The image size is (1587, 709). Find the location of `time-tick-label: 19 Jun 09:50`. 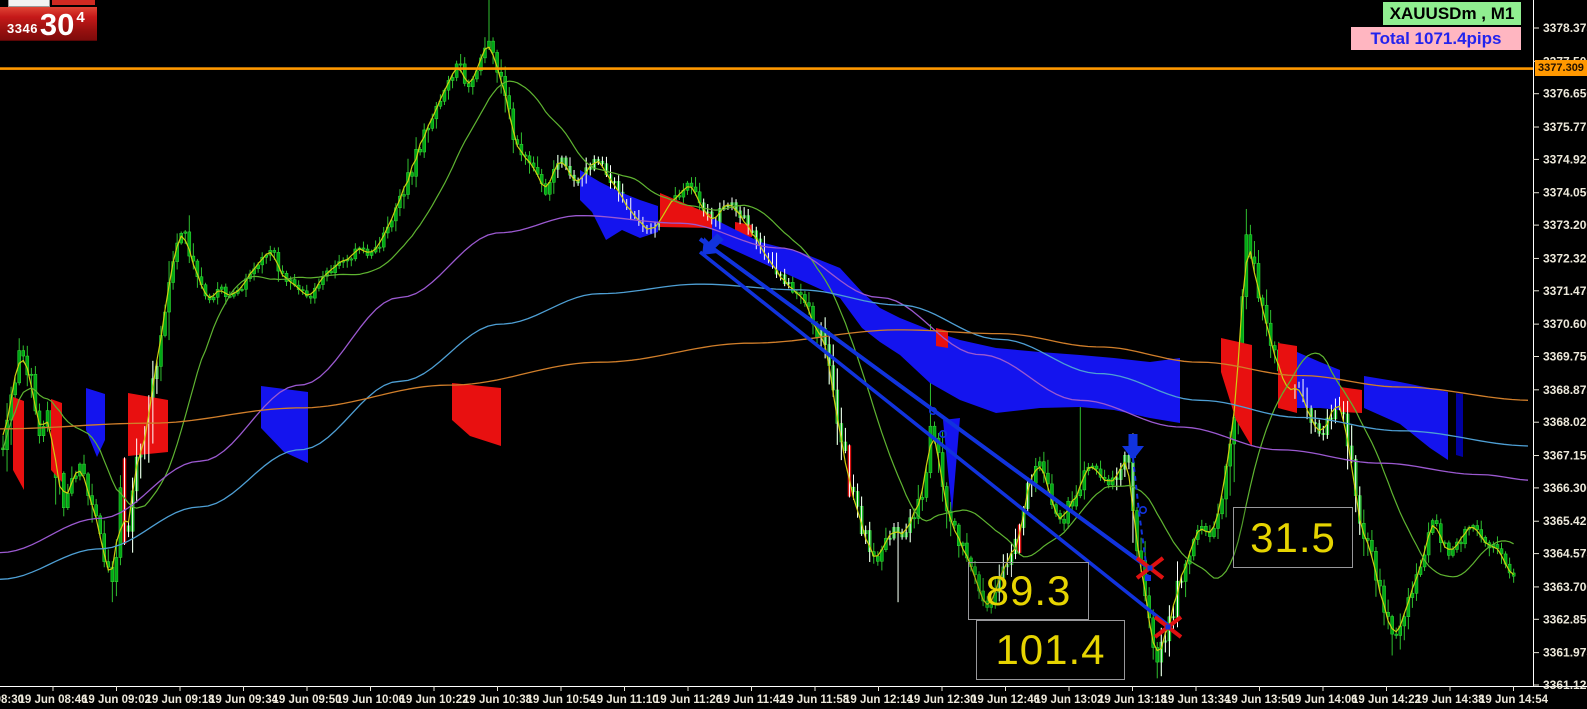

time-tick-label: 19 Jun 09:50 is located at coordinates (306, 700).